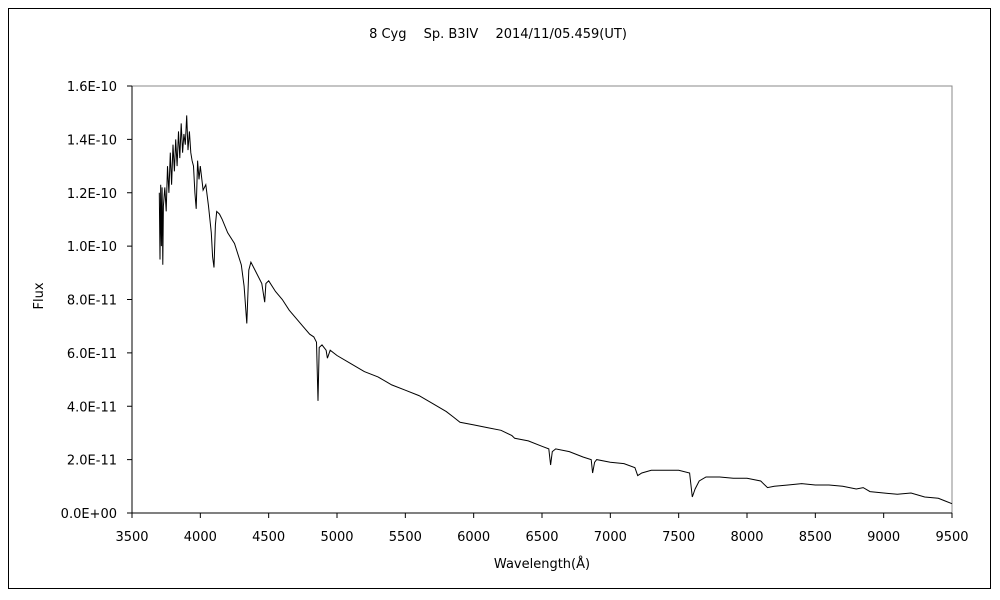 The height and width of the screenshot is (600, 1000). What do you see at coordinates (92, 354) in the screenshot?
I see `y-tick-label: 6.0E-11` at bounding box center [92, 354].